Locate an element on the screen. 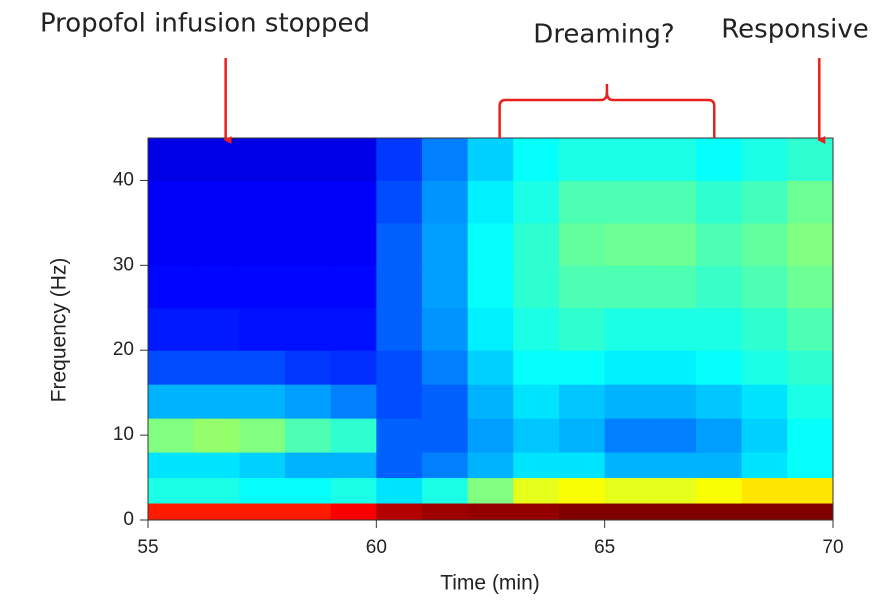 Image resolution: width=877 pixels, height=603 pixels. x-tick-label: 70 is located at coordinates (832, 547).